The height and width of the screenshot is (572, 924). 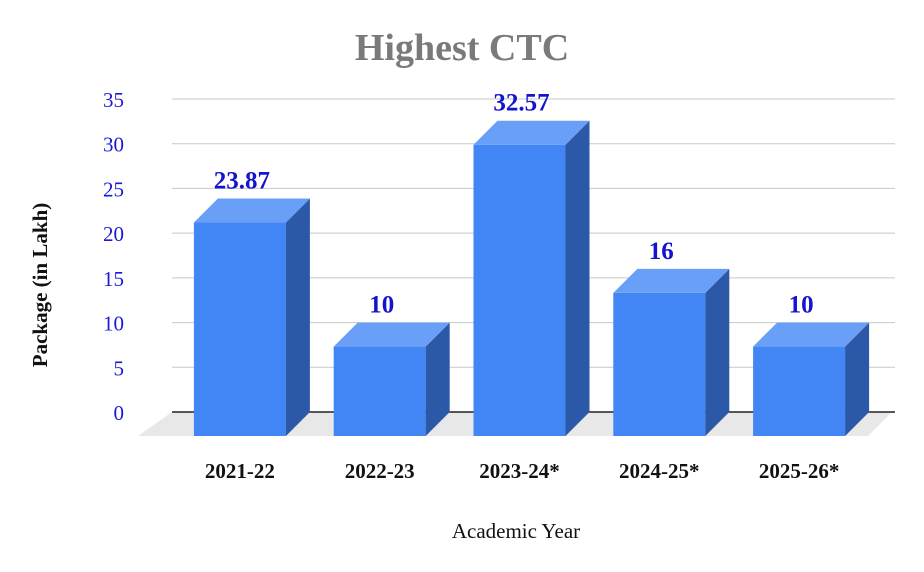 I want to click on y-tick-label: 20, so click(x=113, y=234).